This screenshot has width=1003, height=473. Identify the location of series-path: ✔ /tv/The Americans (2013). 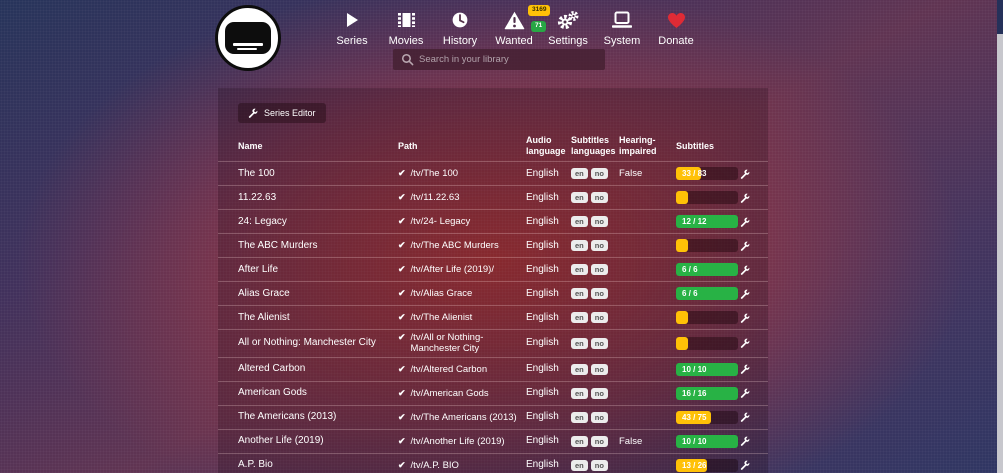
(462, 417).